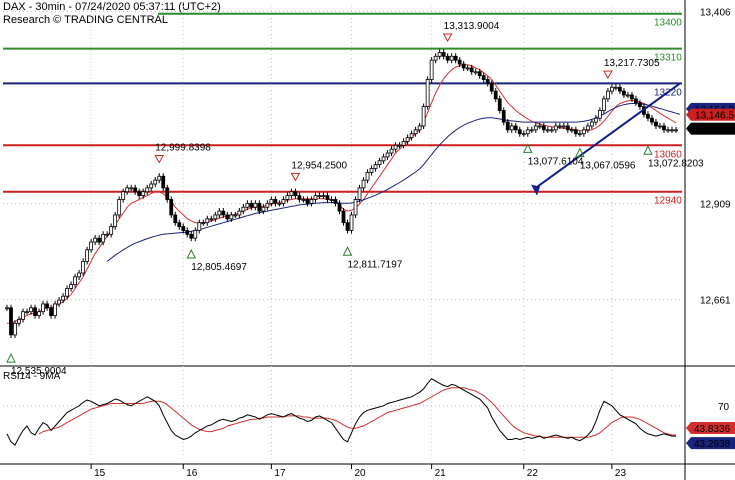 Image resolution: width=735 pixels, height=480 pixels. I want to click on y-tick-label: 13,406, so click(715, 12).